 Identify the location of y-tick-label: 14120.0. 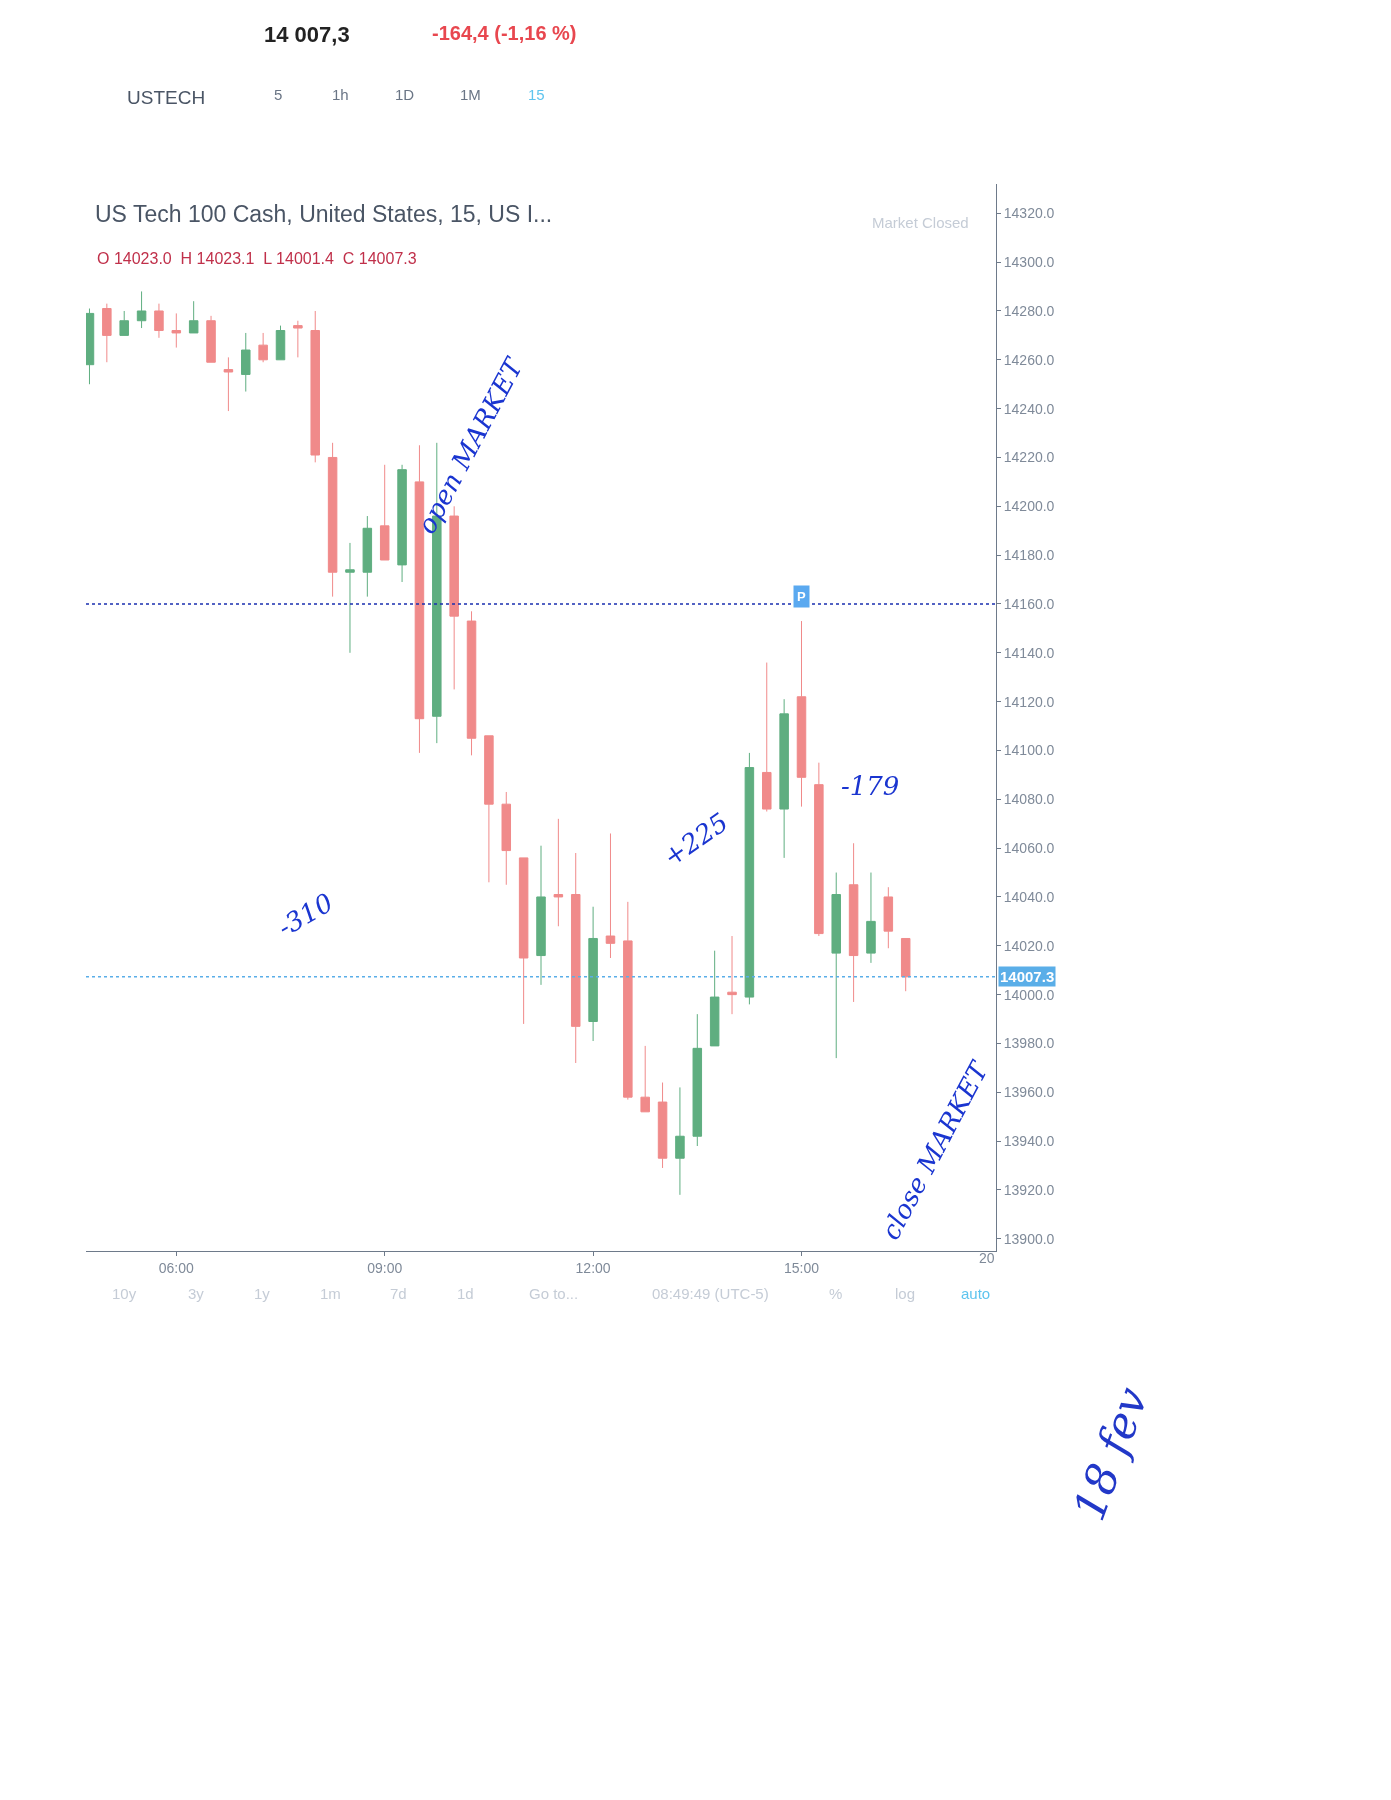
(1029, 701).